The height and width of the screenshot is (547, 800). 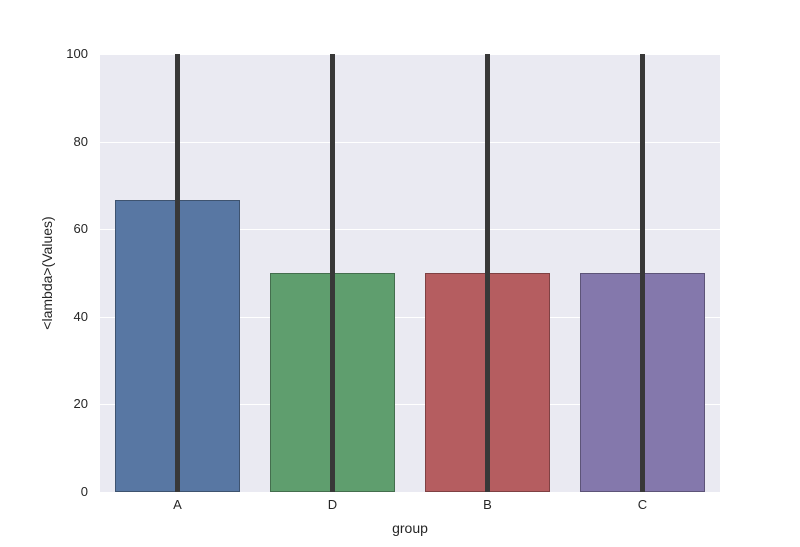 I want to click on gridline-y60, so click(x=410, y=230).